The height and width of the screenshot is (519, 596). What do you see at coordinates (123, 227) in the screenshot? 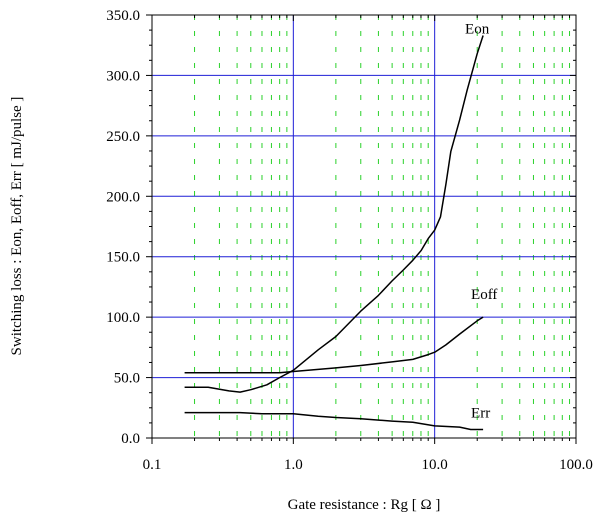
I see `y-tick-labels: 0.0 50.0 100.0 150.0 200.0 250.0 300.0 350.0` at bounding box center [123, 227].